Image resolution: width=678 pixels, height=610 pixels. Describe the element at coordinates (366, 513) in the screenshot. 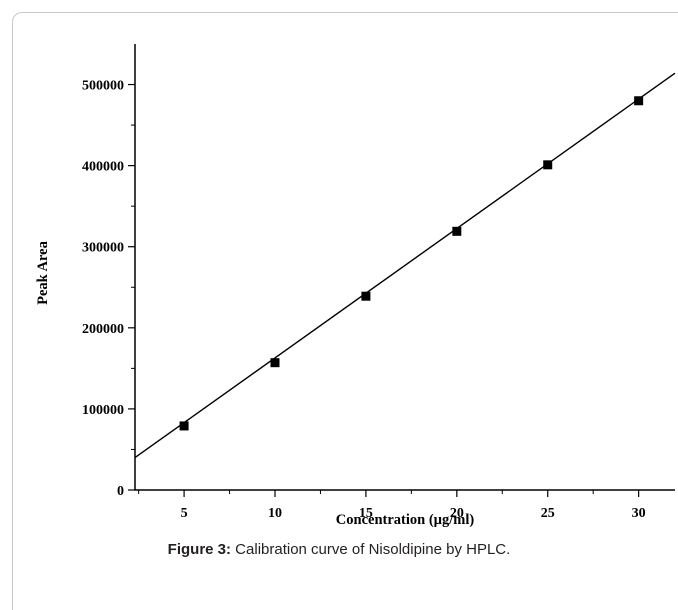

I see `x-tick-label: 15` at that location.